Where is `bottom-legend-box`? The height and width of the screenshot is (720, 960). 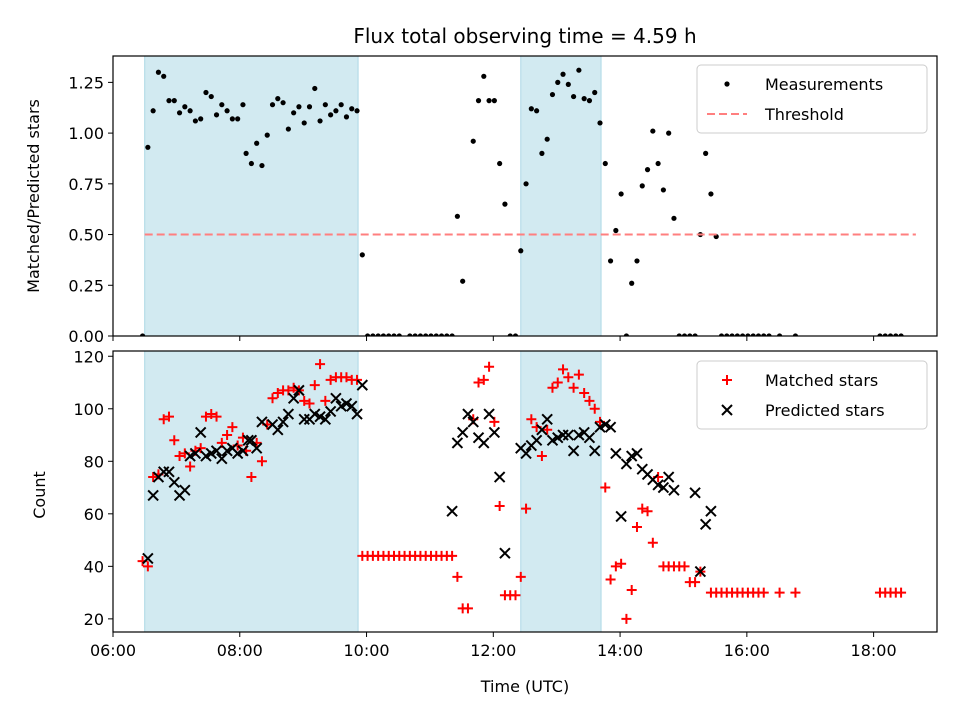 bottom-legend-box is located at coordinates (812, 395).